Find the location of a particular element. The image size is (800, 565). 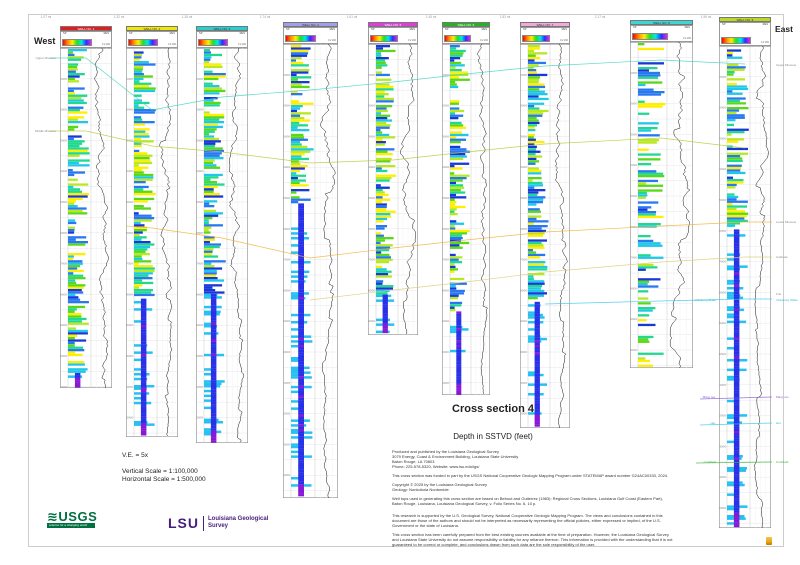

horizon-label: Vicksburg Shale is located at coordinates (787, 300).